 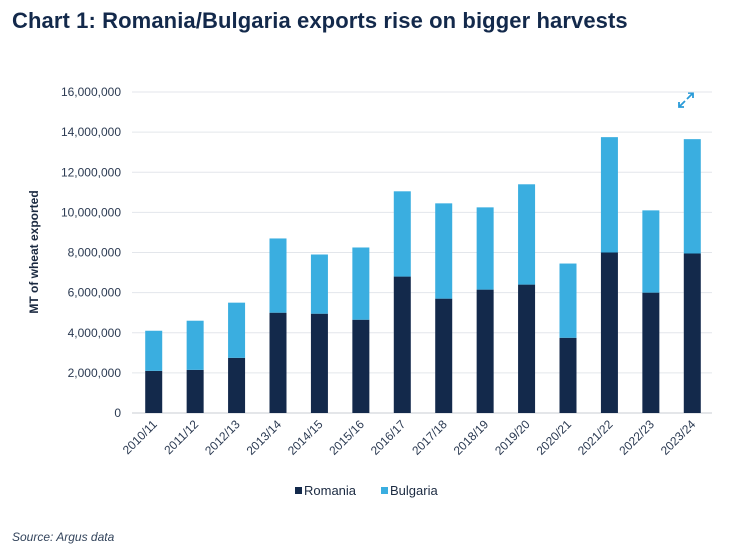 What do you see at coordinates (91, 92) in the screenshot?
I see `y-tick-label: 16,000,000` at bounding box center [91, 92].